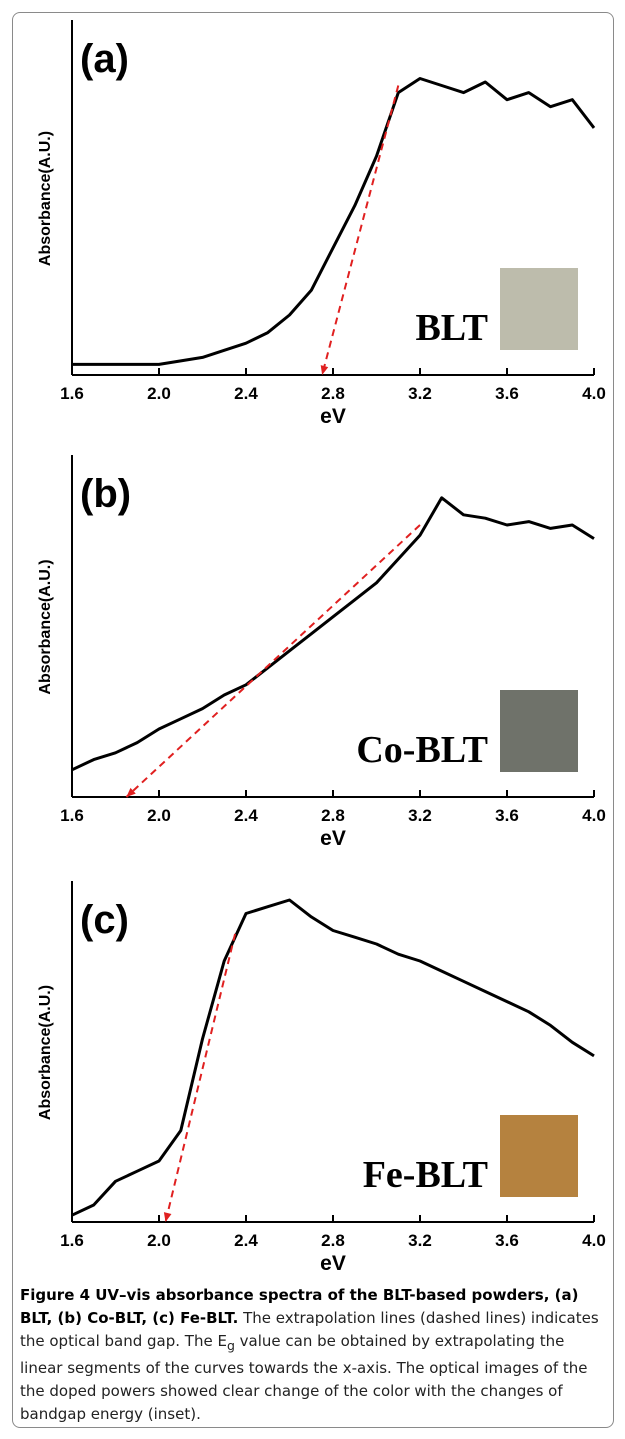 The width and height of the screenshot is (625, 1439). I want to click on sample-label: BLT, so click(451, 328).